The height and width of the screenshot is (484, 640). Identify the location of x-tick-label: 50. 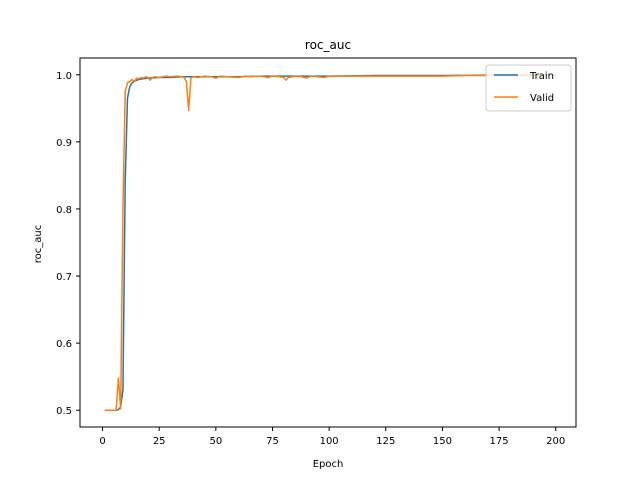
(215, 441).